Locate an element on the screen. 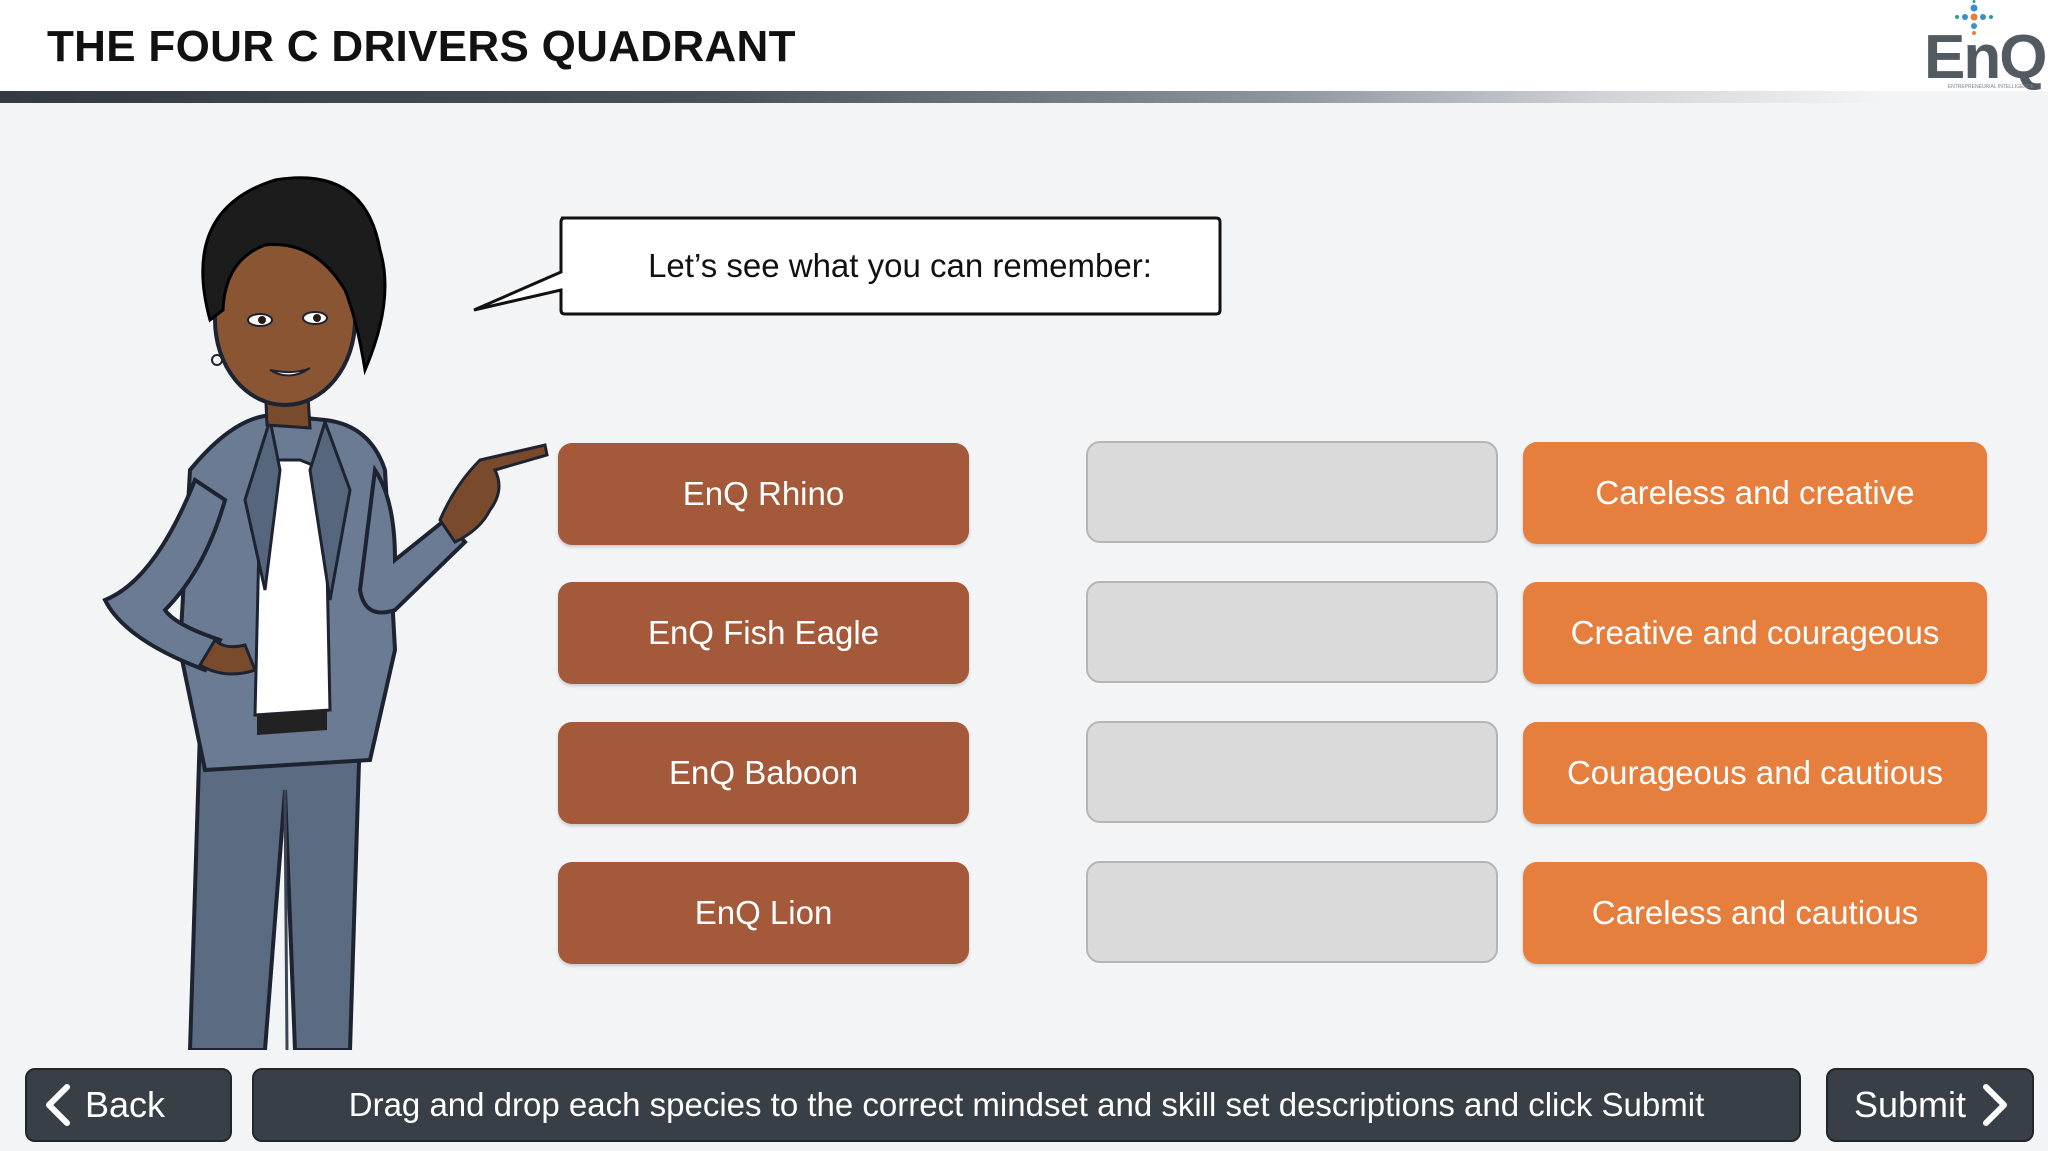  speech-bubble: Let’s see what you can remember: is located at coordinates (846, 266).